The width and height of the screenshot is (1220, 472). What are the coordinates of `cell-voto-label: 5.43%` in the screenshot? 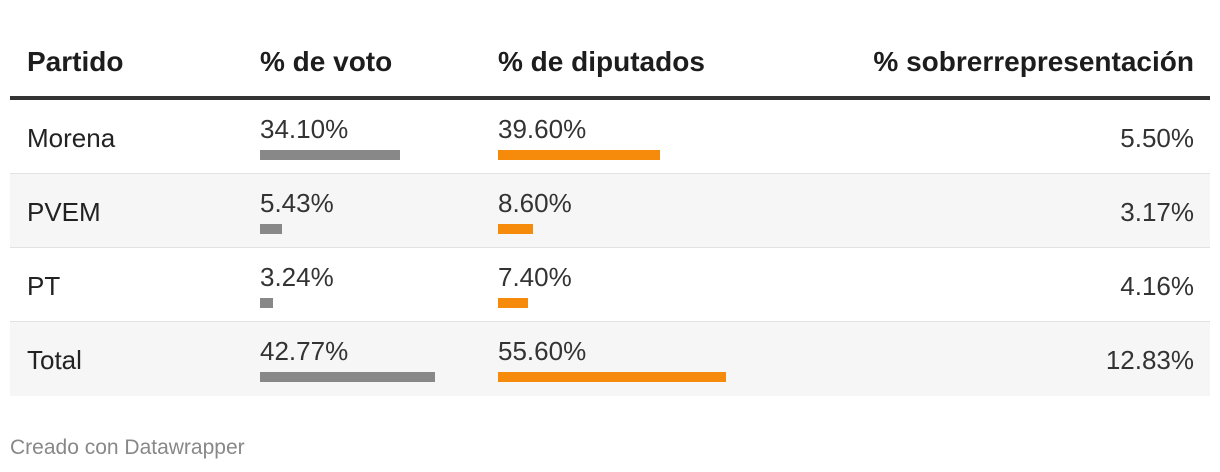 It's located at (297, 203).